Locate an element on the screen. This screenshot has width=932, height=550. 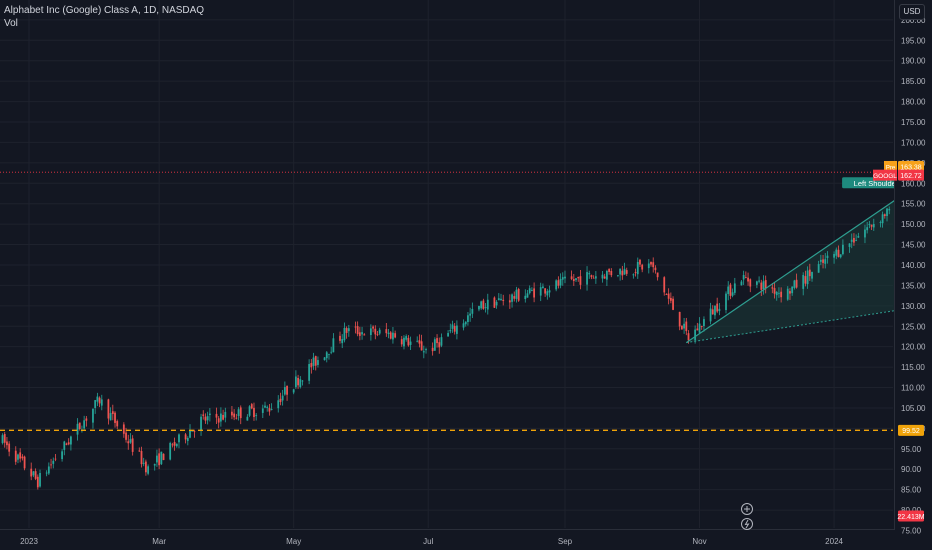
currency-button: USD is located at coordinates (912, 12).